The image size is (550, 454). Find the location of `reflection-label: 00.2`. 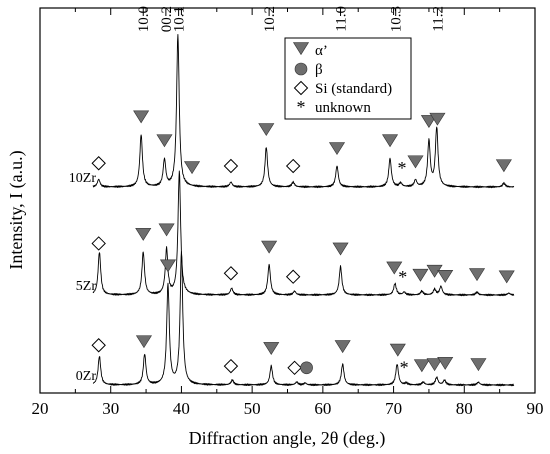

reflection-label: 00.2 is located at coordinates (167, 19).